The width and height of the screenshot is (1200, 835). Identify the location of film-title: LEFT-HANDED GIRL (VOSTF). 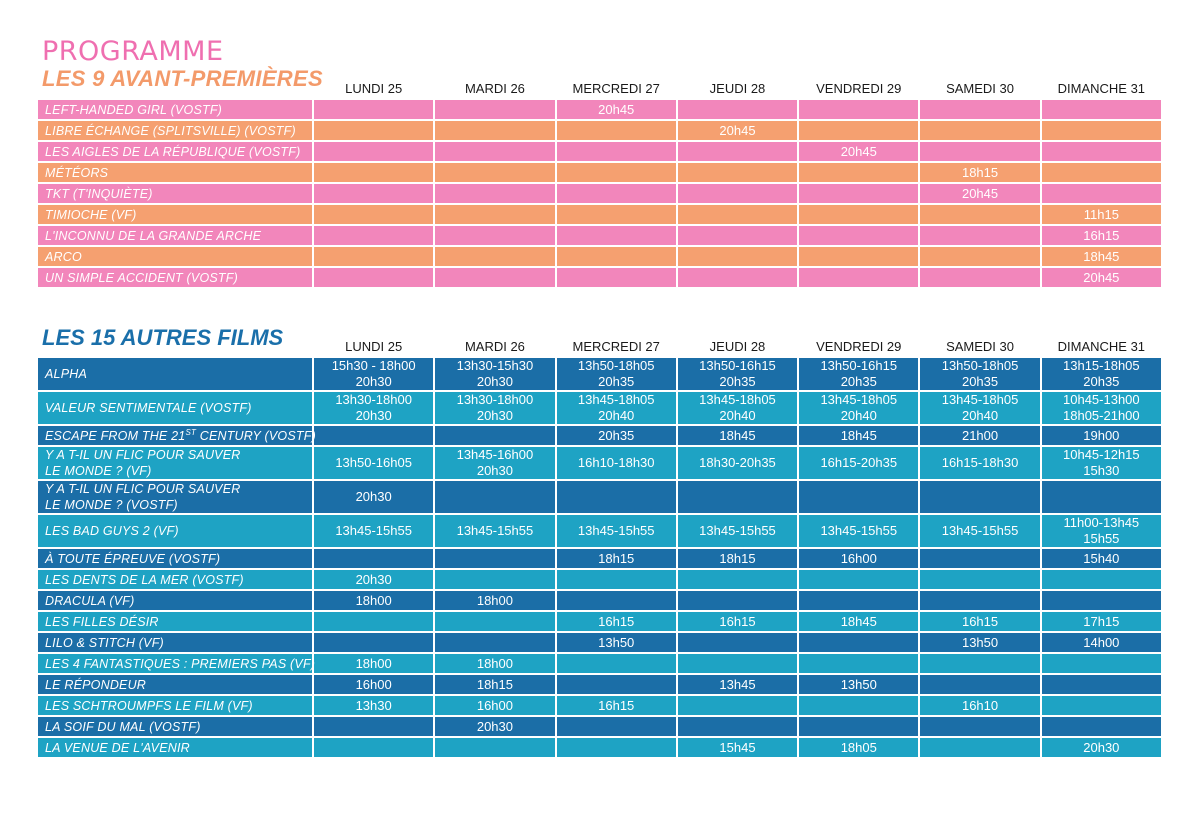
(175, 109).